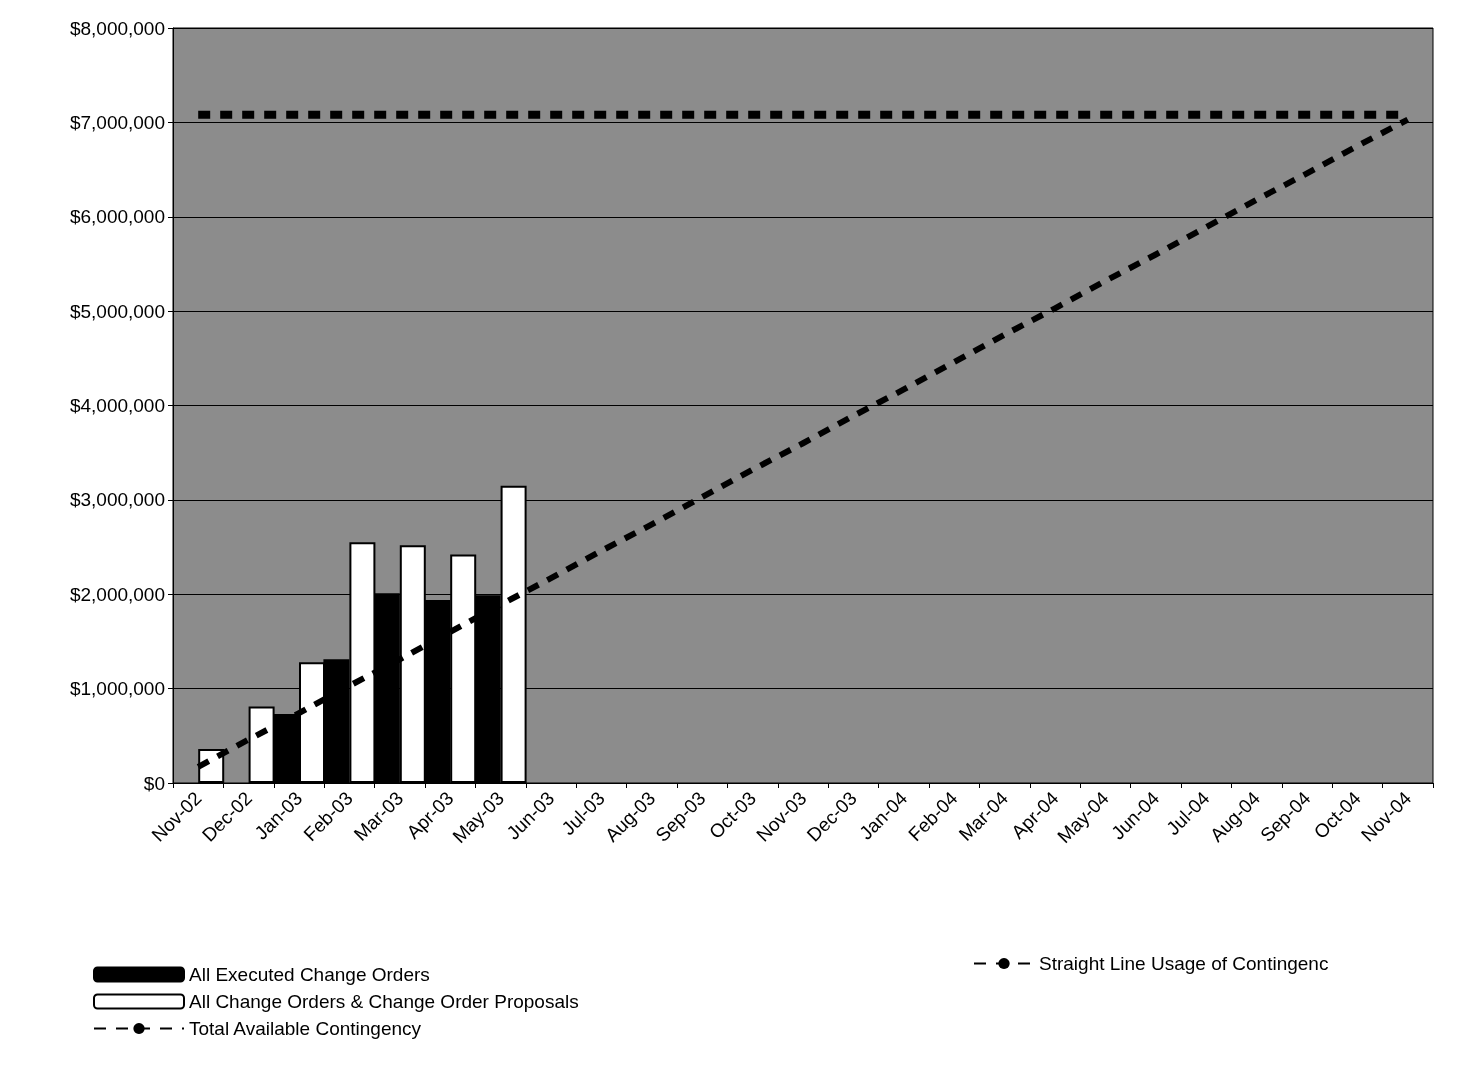 The image size is (1481, 1067). Describe the element at coordinates (117, 405) in the screenshot. I see `y-tick-label: $4,000,000` at that location.